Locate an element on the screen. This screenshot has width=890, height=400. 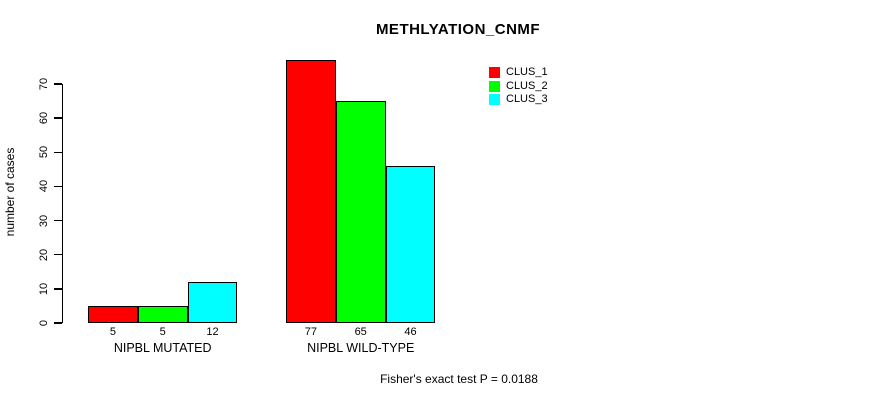
y-axis-tick-label: 20 is located at coordinates (44, 254).